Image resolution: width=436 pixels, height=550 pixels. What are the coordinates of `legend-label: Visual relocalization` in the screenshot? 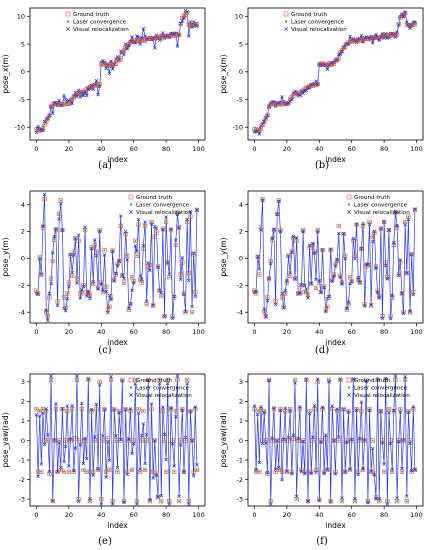 It's located at (382, 396).